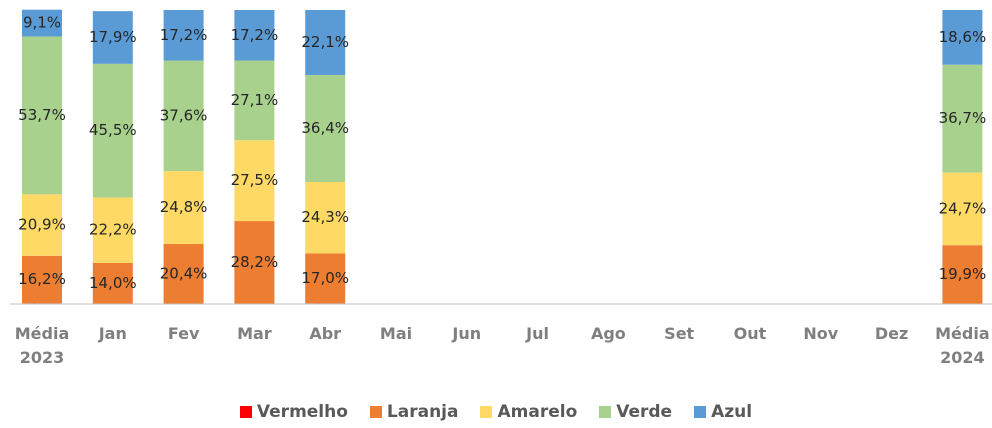 The image size is (992, 428). I want to click on data-label: 20,4%, so click(184, 274).